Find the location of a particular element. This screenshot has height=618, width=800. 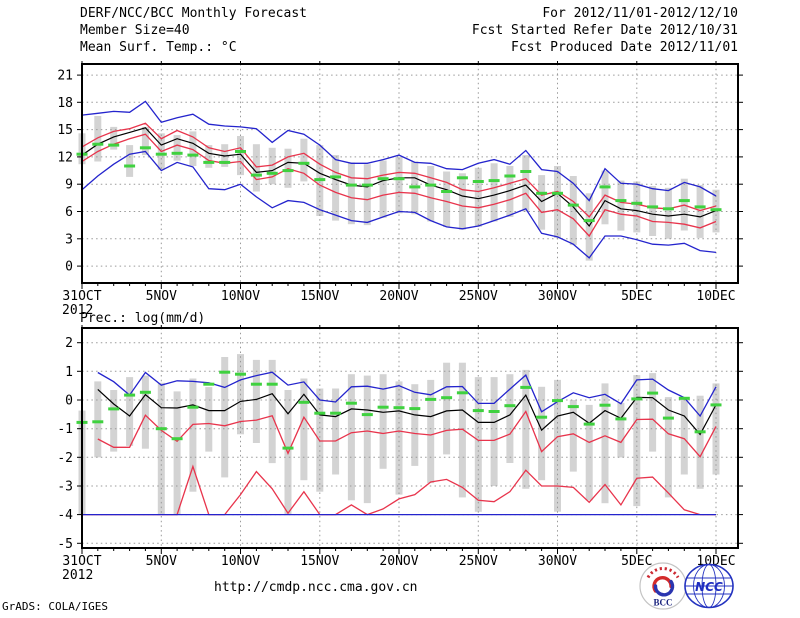

svg-text: 12 is located at coordinates (65, 157).